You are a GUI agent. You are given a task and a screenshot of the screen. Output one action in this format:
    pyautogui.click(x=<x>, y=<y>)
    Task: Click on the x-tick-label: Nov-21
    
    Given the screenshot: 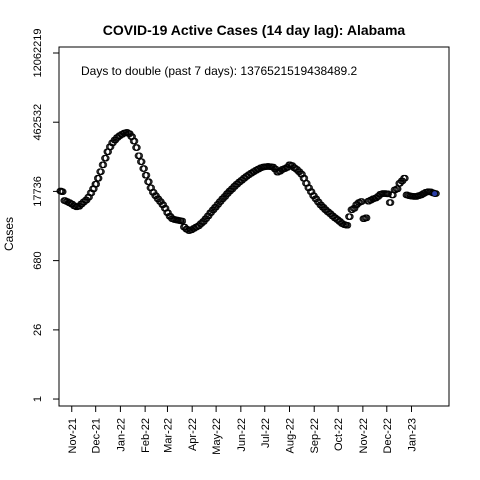 What is the action you would take?
    pyautogui.click(x=73, y=435)
    